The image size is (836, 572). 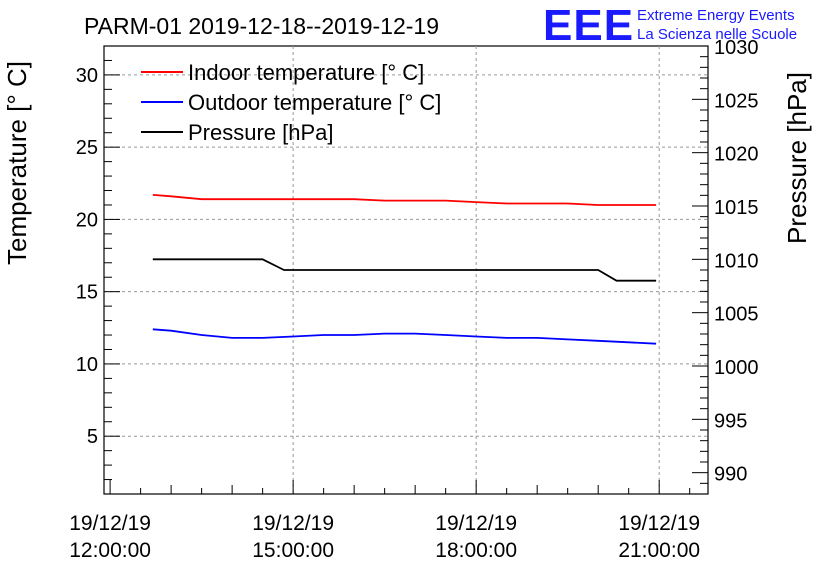 What do you see at coordinates (87, 365) in the screenshot?
I see `y-left-tick-label: 10` at bounding box center [87, 365].